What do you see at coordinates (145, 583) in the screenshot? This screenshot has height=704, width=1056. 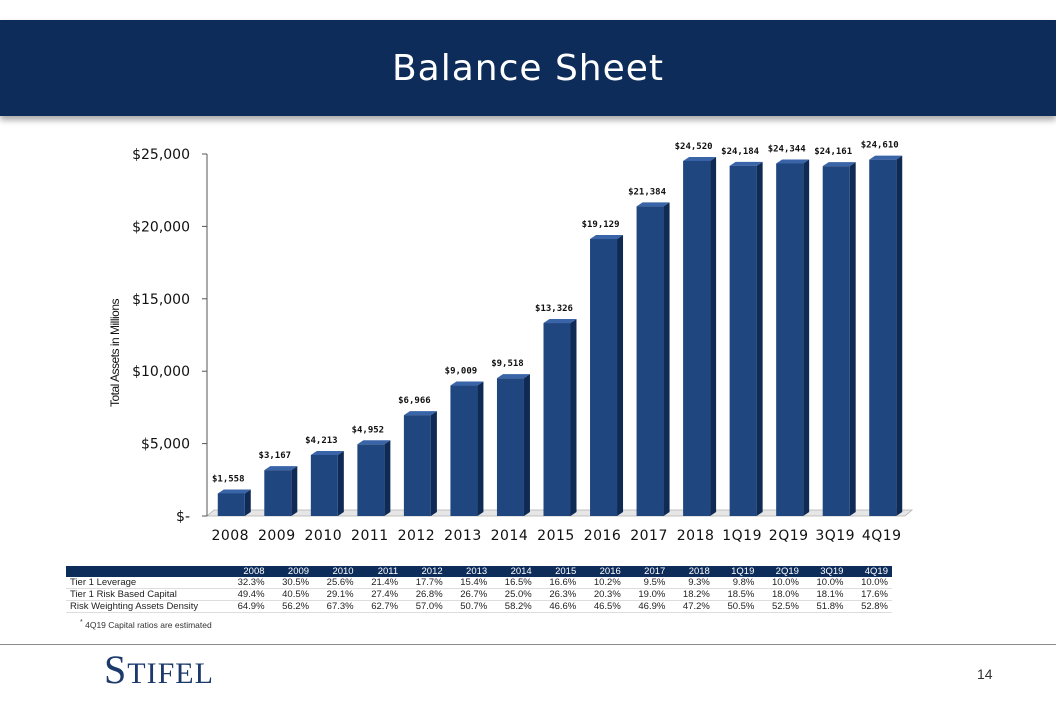 I see `row-label: Tier 1 Leverage` at bounding box center [145, 583].